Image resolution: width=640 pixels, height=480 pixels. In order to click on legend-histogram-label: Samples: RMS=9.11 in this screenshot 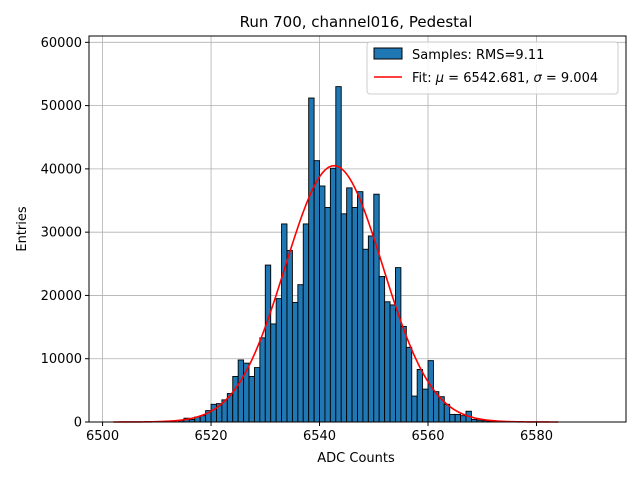, I will do `click(478, 55)`.